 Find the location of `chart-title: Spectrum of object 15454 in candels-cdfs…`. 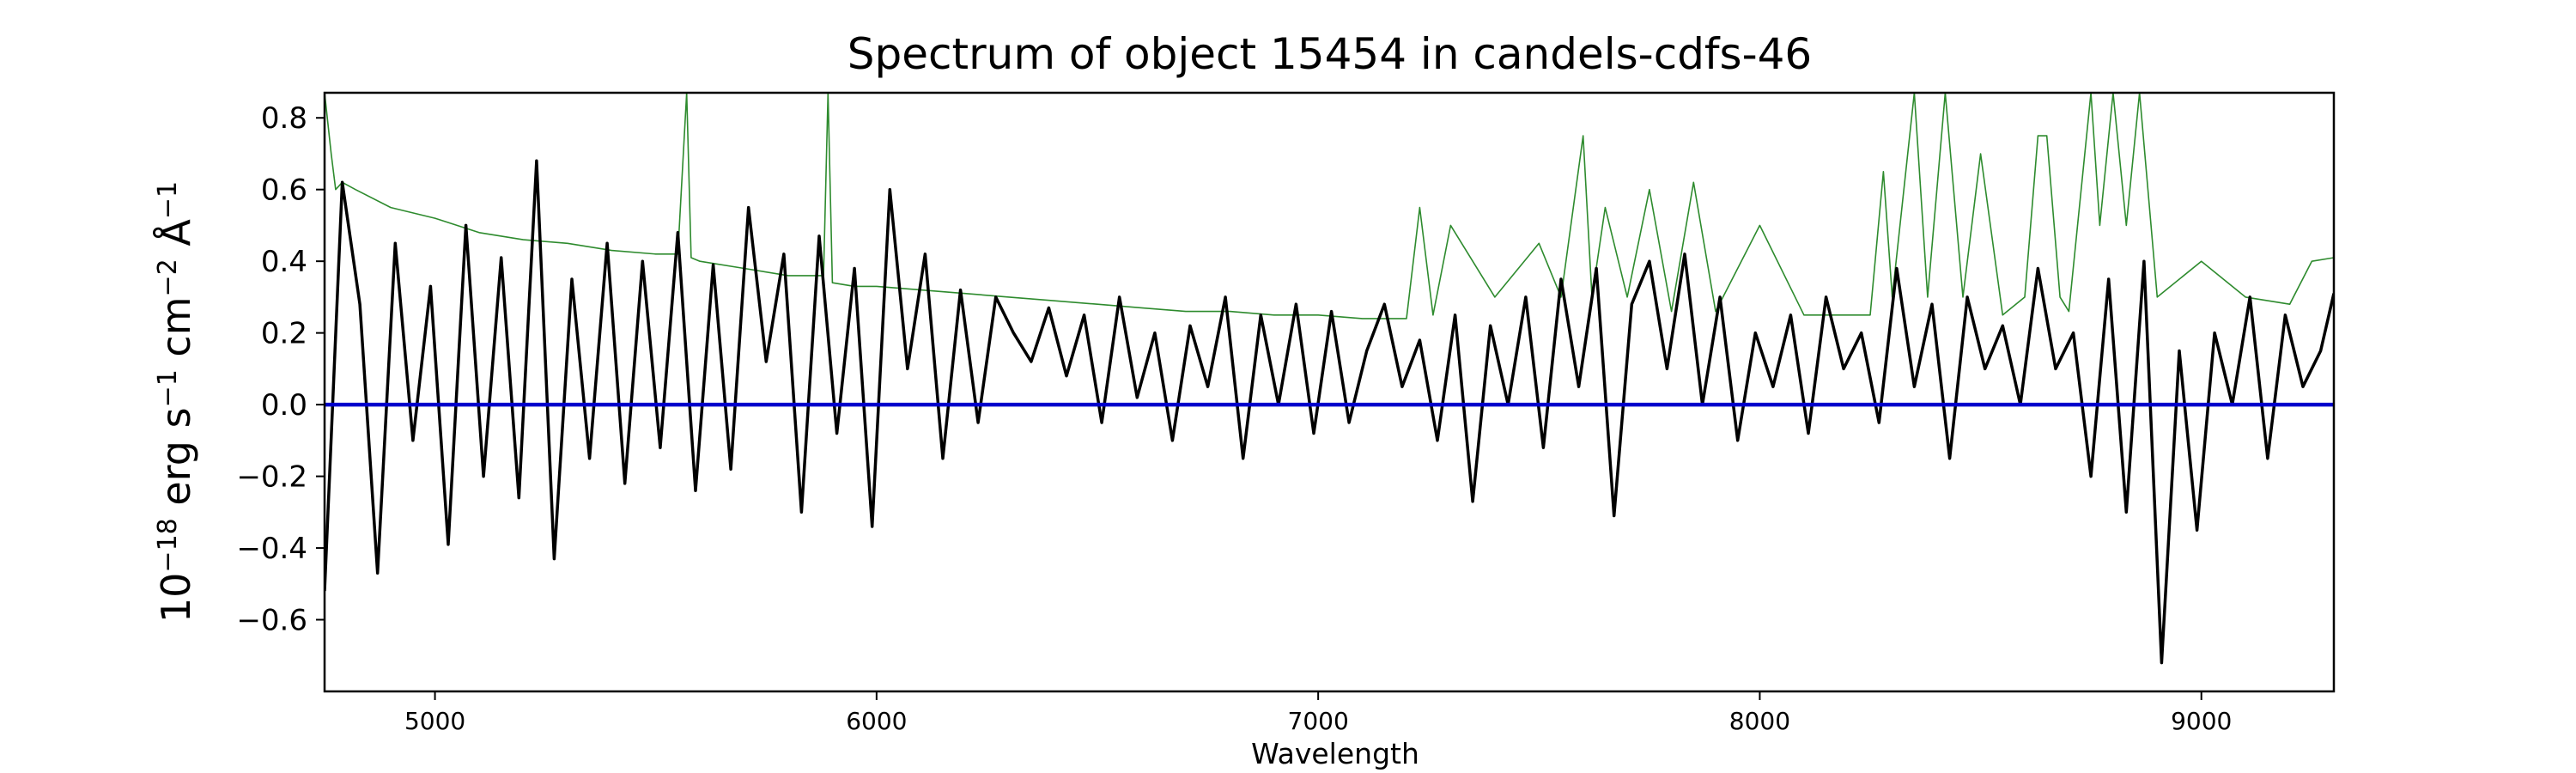

chart-title: Spectrum of object 15454 in candels-cdfs… is located at coordinates (1330, 54).